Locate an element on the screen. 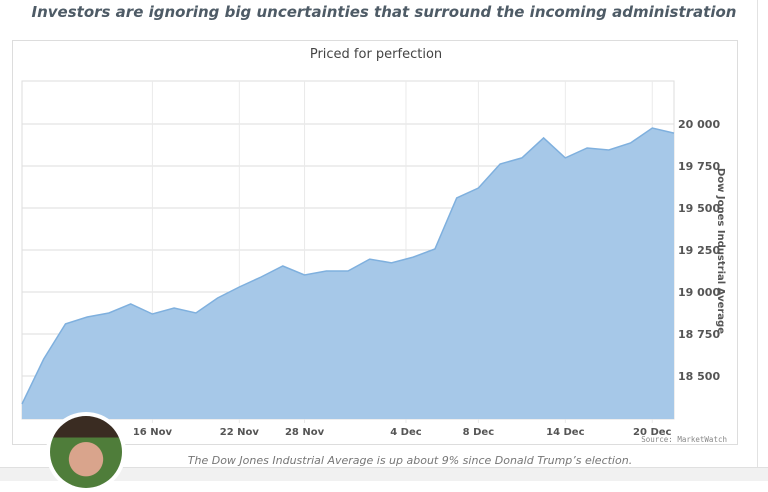  y-tick-label: 19 750 is located at coordinates (699, 166).